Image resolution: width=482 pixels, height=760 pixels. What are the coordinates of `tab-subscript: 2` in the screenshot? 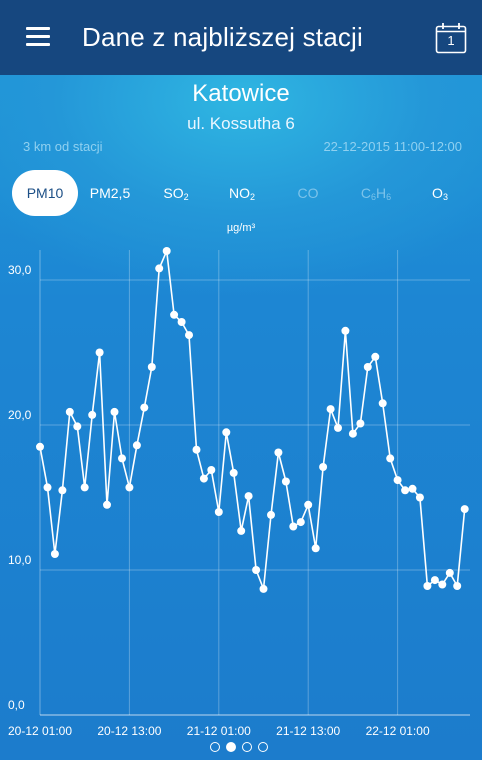 It's located at (252, 197).